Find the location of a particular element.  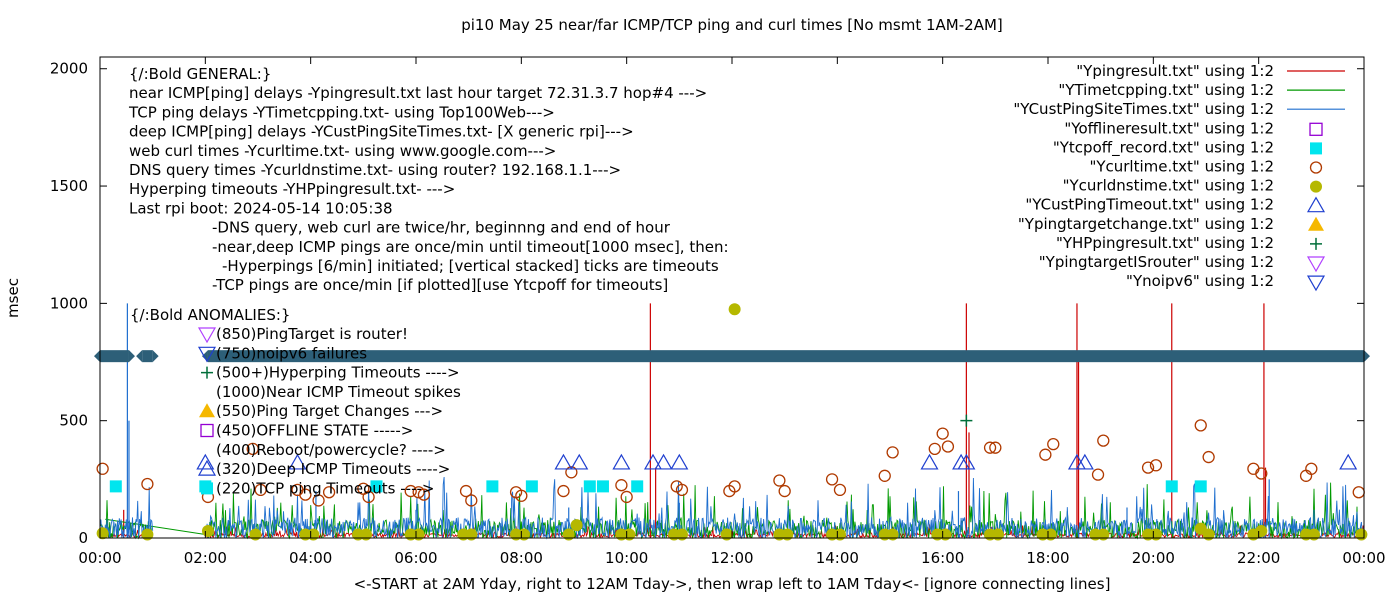

x-tick-label: 18:00 is located at coordinates (1047, 558).